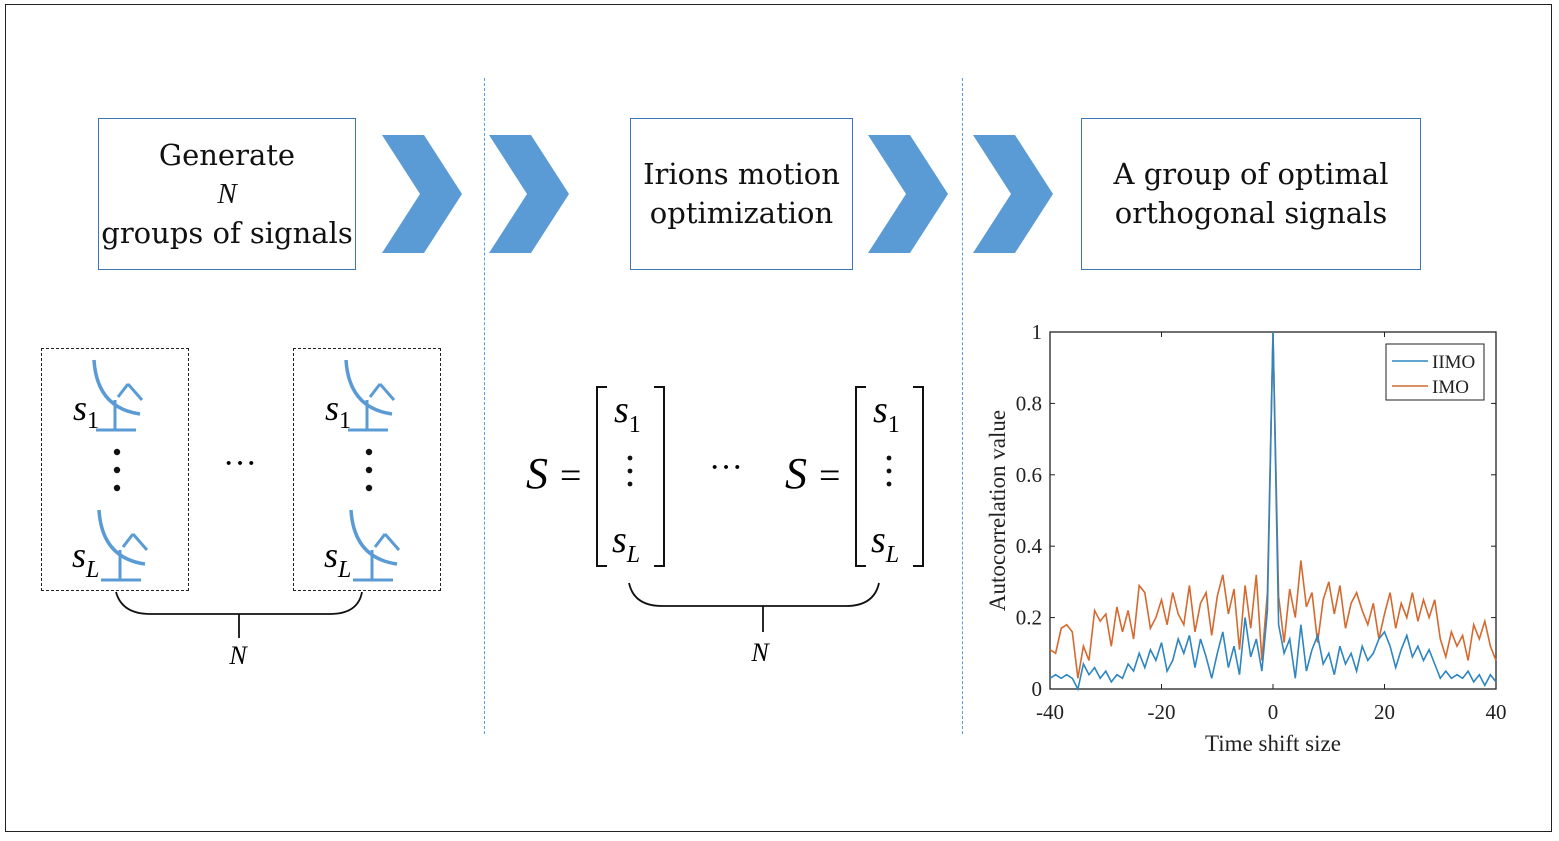  What do you see at coordinates (997, 510) in the screenshot?
I see `y-axis-label: Autocorrelation value` at bounding box center [997, 510].